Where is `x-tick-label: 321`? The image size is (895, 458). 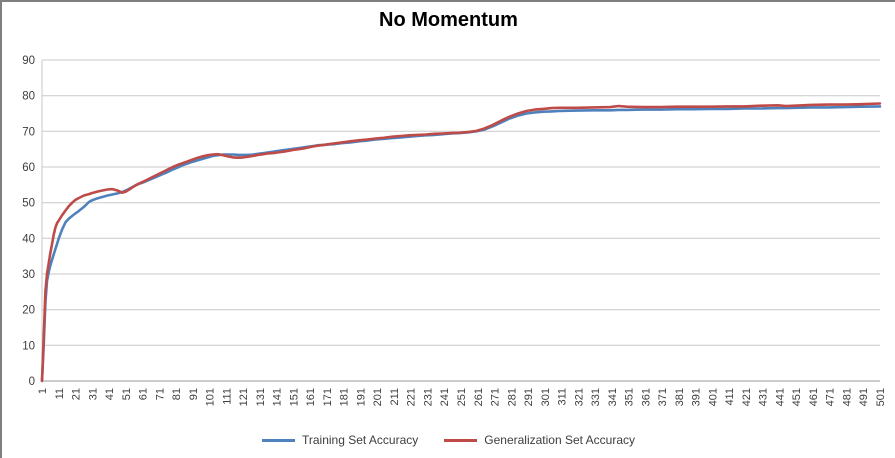
x-tick-label: 321 is located at coordinates (579, 397).